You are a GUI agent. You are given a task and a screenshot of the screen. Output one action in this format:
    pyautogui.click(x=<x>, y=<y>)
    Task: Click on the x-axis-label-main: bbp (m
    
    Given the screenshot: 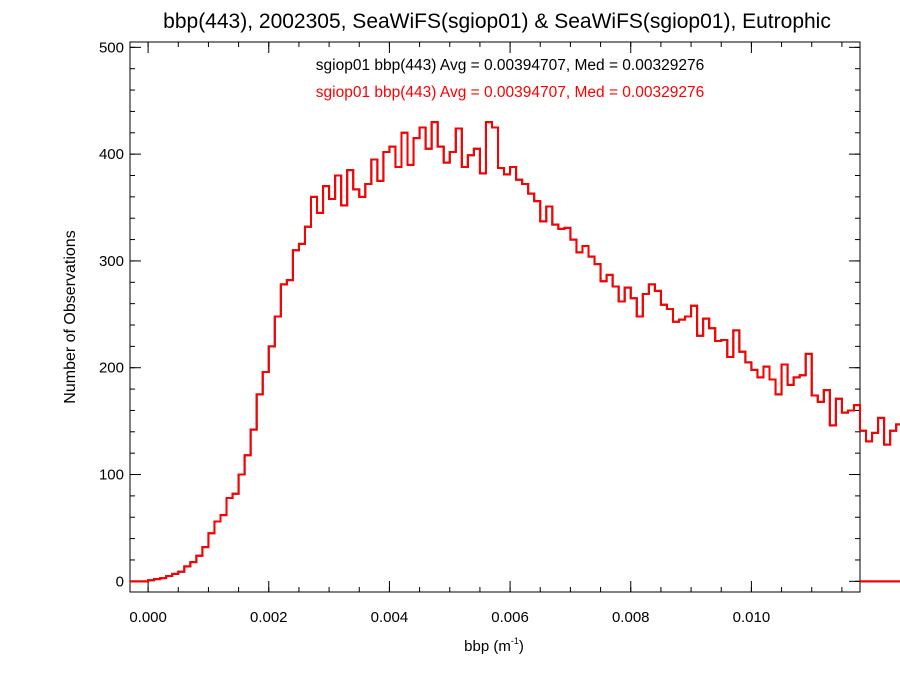 What is the action you would take?
    pyautogui.click(x=487, y=646)
    